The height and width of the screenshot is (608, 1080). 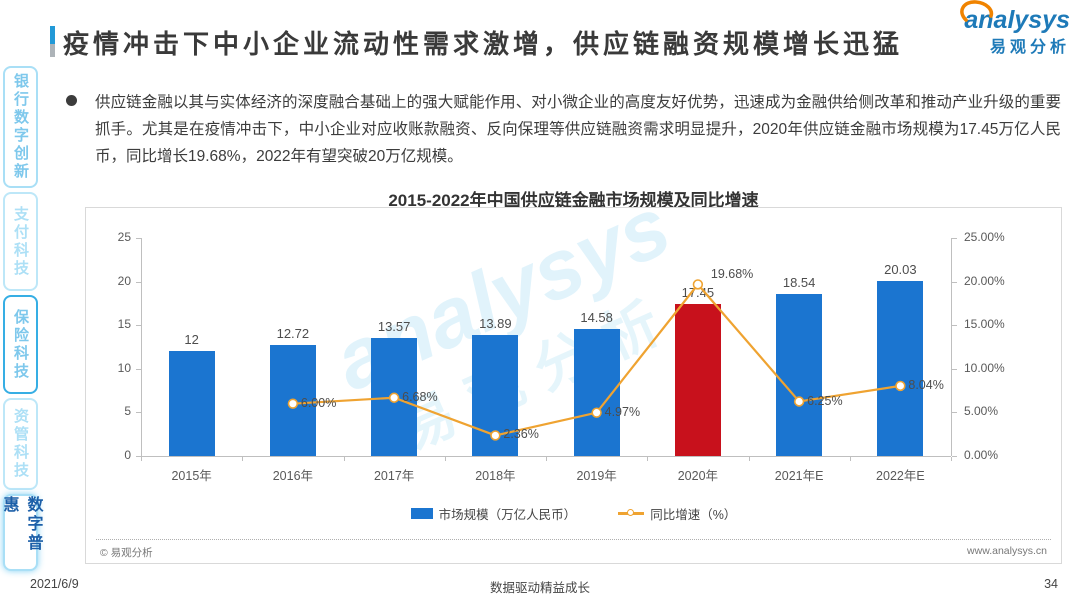 I want to click on page-title: 疫情冲击下中小企业流动性需求激增，供应链融资规模增长迅猛, so click(x=483, y=44).